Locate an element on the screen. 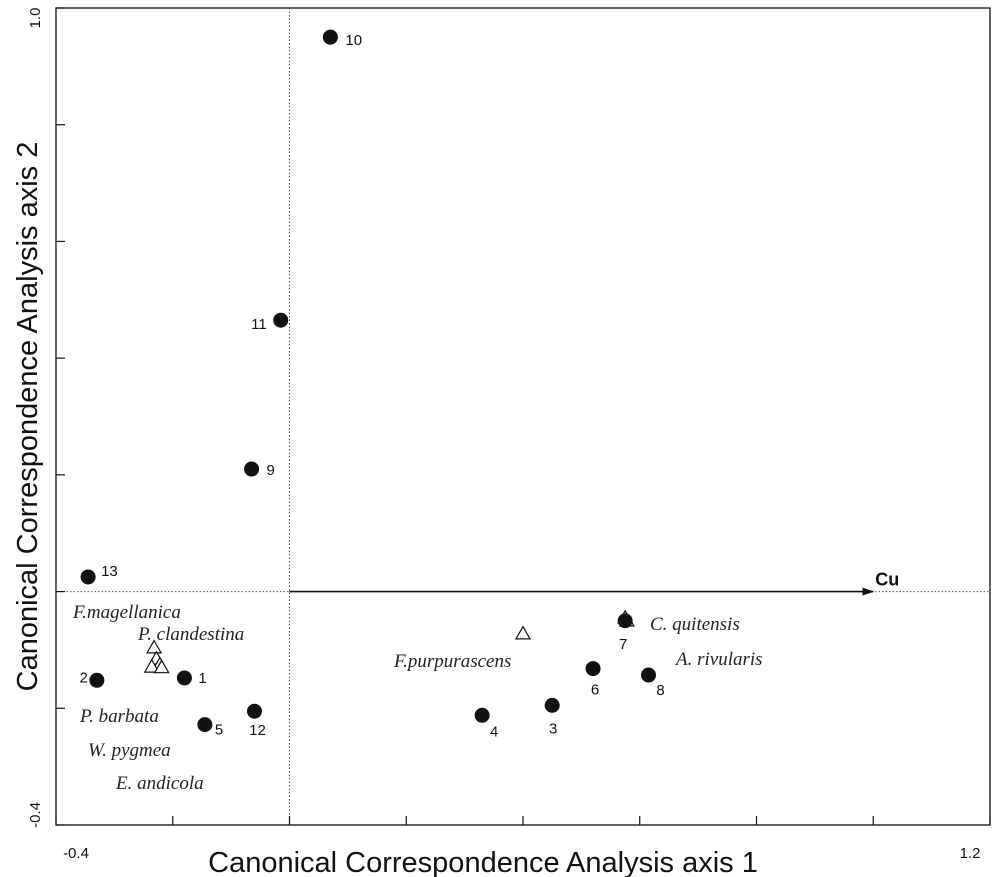 This screenshot has height=877, width=994. site-label-1: 1 is located at coordinates (202, 678).